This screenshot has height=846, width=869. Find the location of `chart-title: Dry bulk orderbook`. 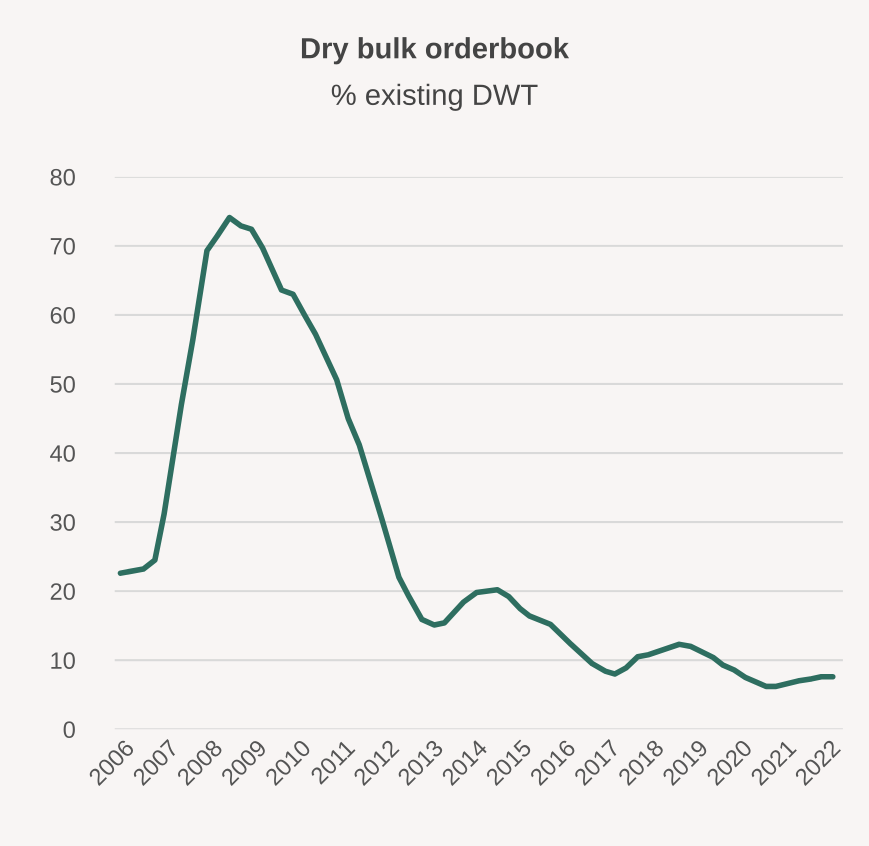

chart-title: Dry bulk orderbook is located at coordinates (436, 50).